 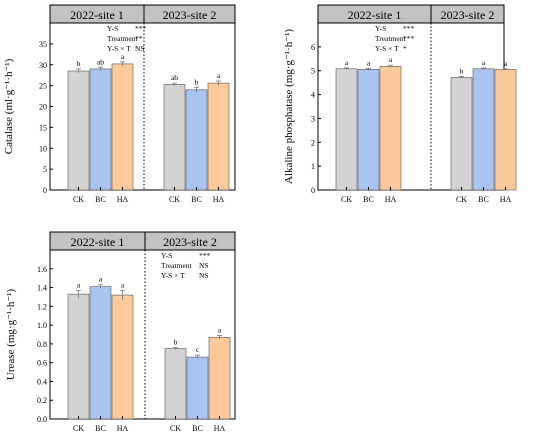 What do you see at coordinates (42, 344) in the screenshot?
I see `y-tick-label: 0.8` at bounding box center [42, 344].